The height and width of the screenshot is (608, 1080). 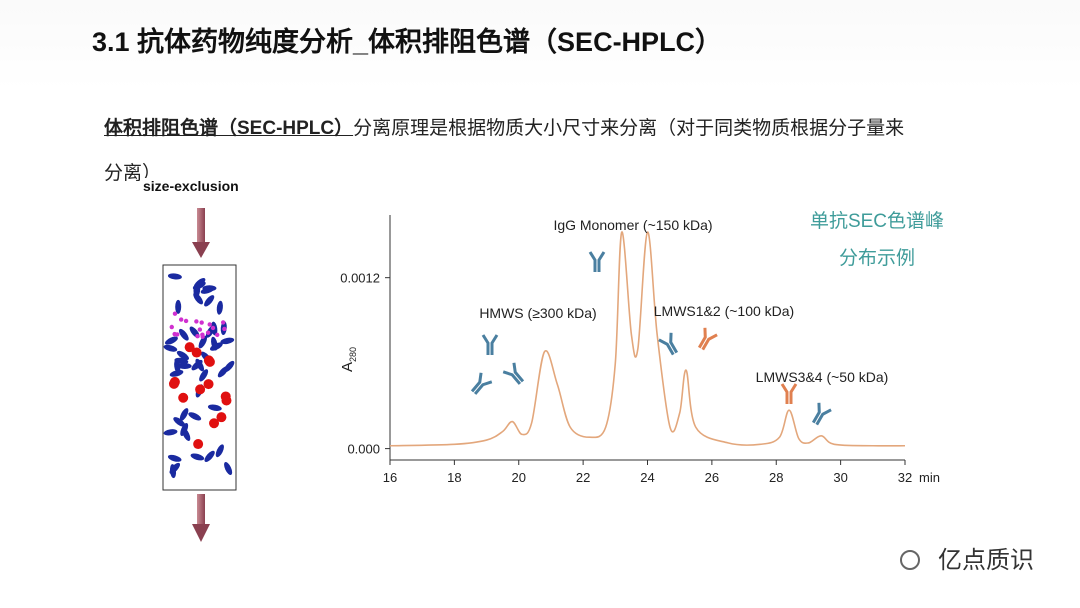 I want to click on x-tick-label: 26, so click(x=712, y=477).